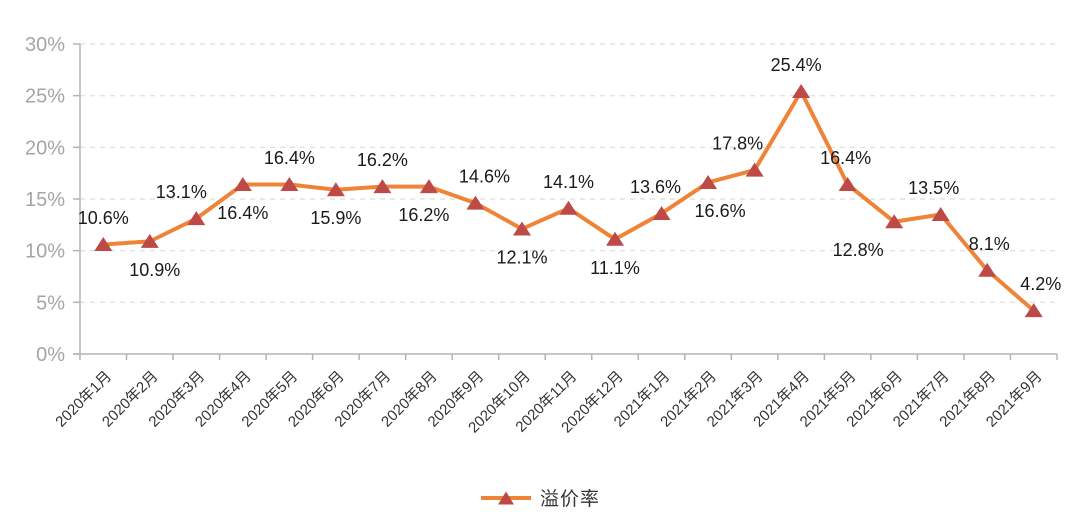 This screenshot has width=1080, height=525. I want to click on data-point-label: 4.2%, so click(1040, 284).